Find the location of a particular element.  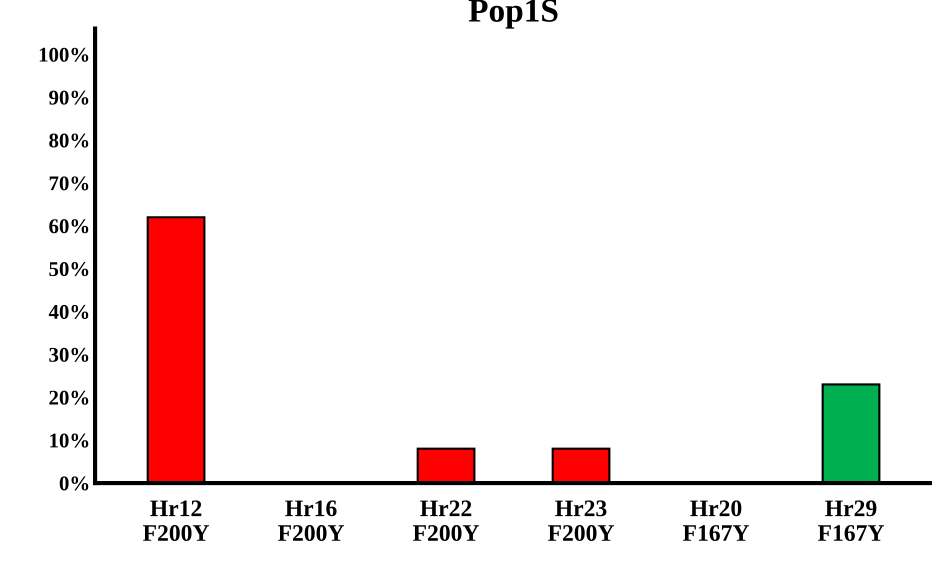

y-tick-label: 100% is located at coordinates (64, 55).